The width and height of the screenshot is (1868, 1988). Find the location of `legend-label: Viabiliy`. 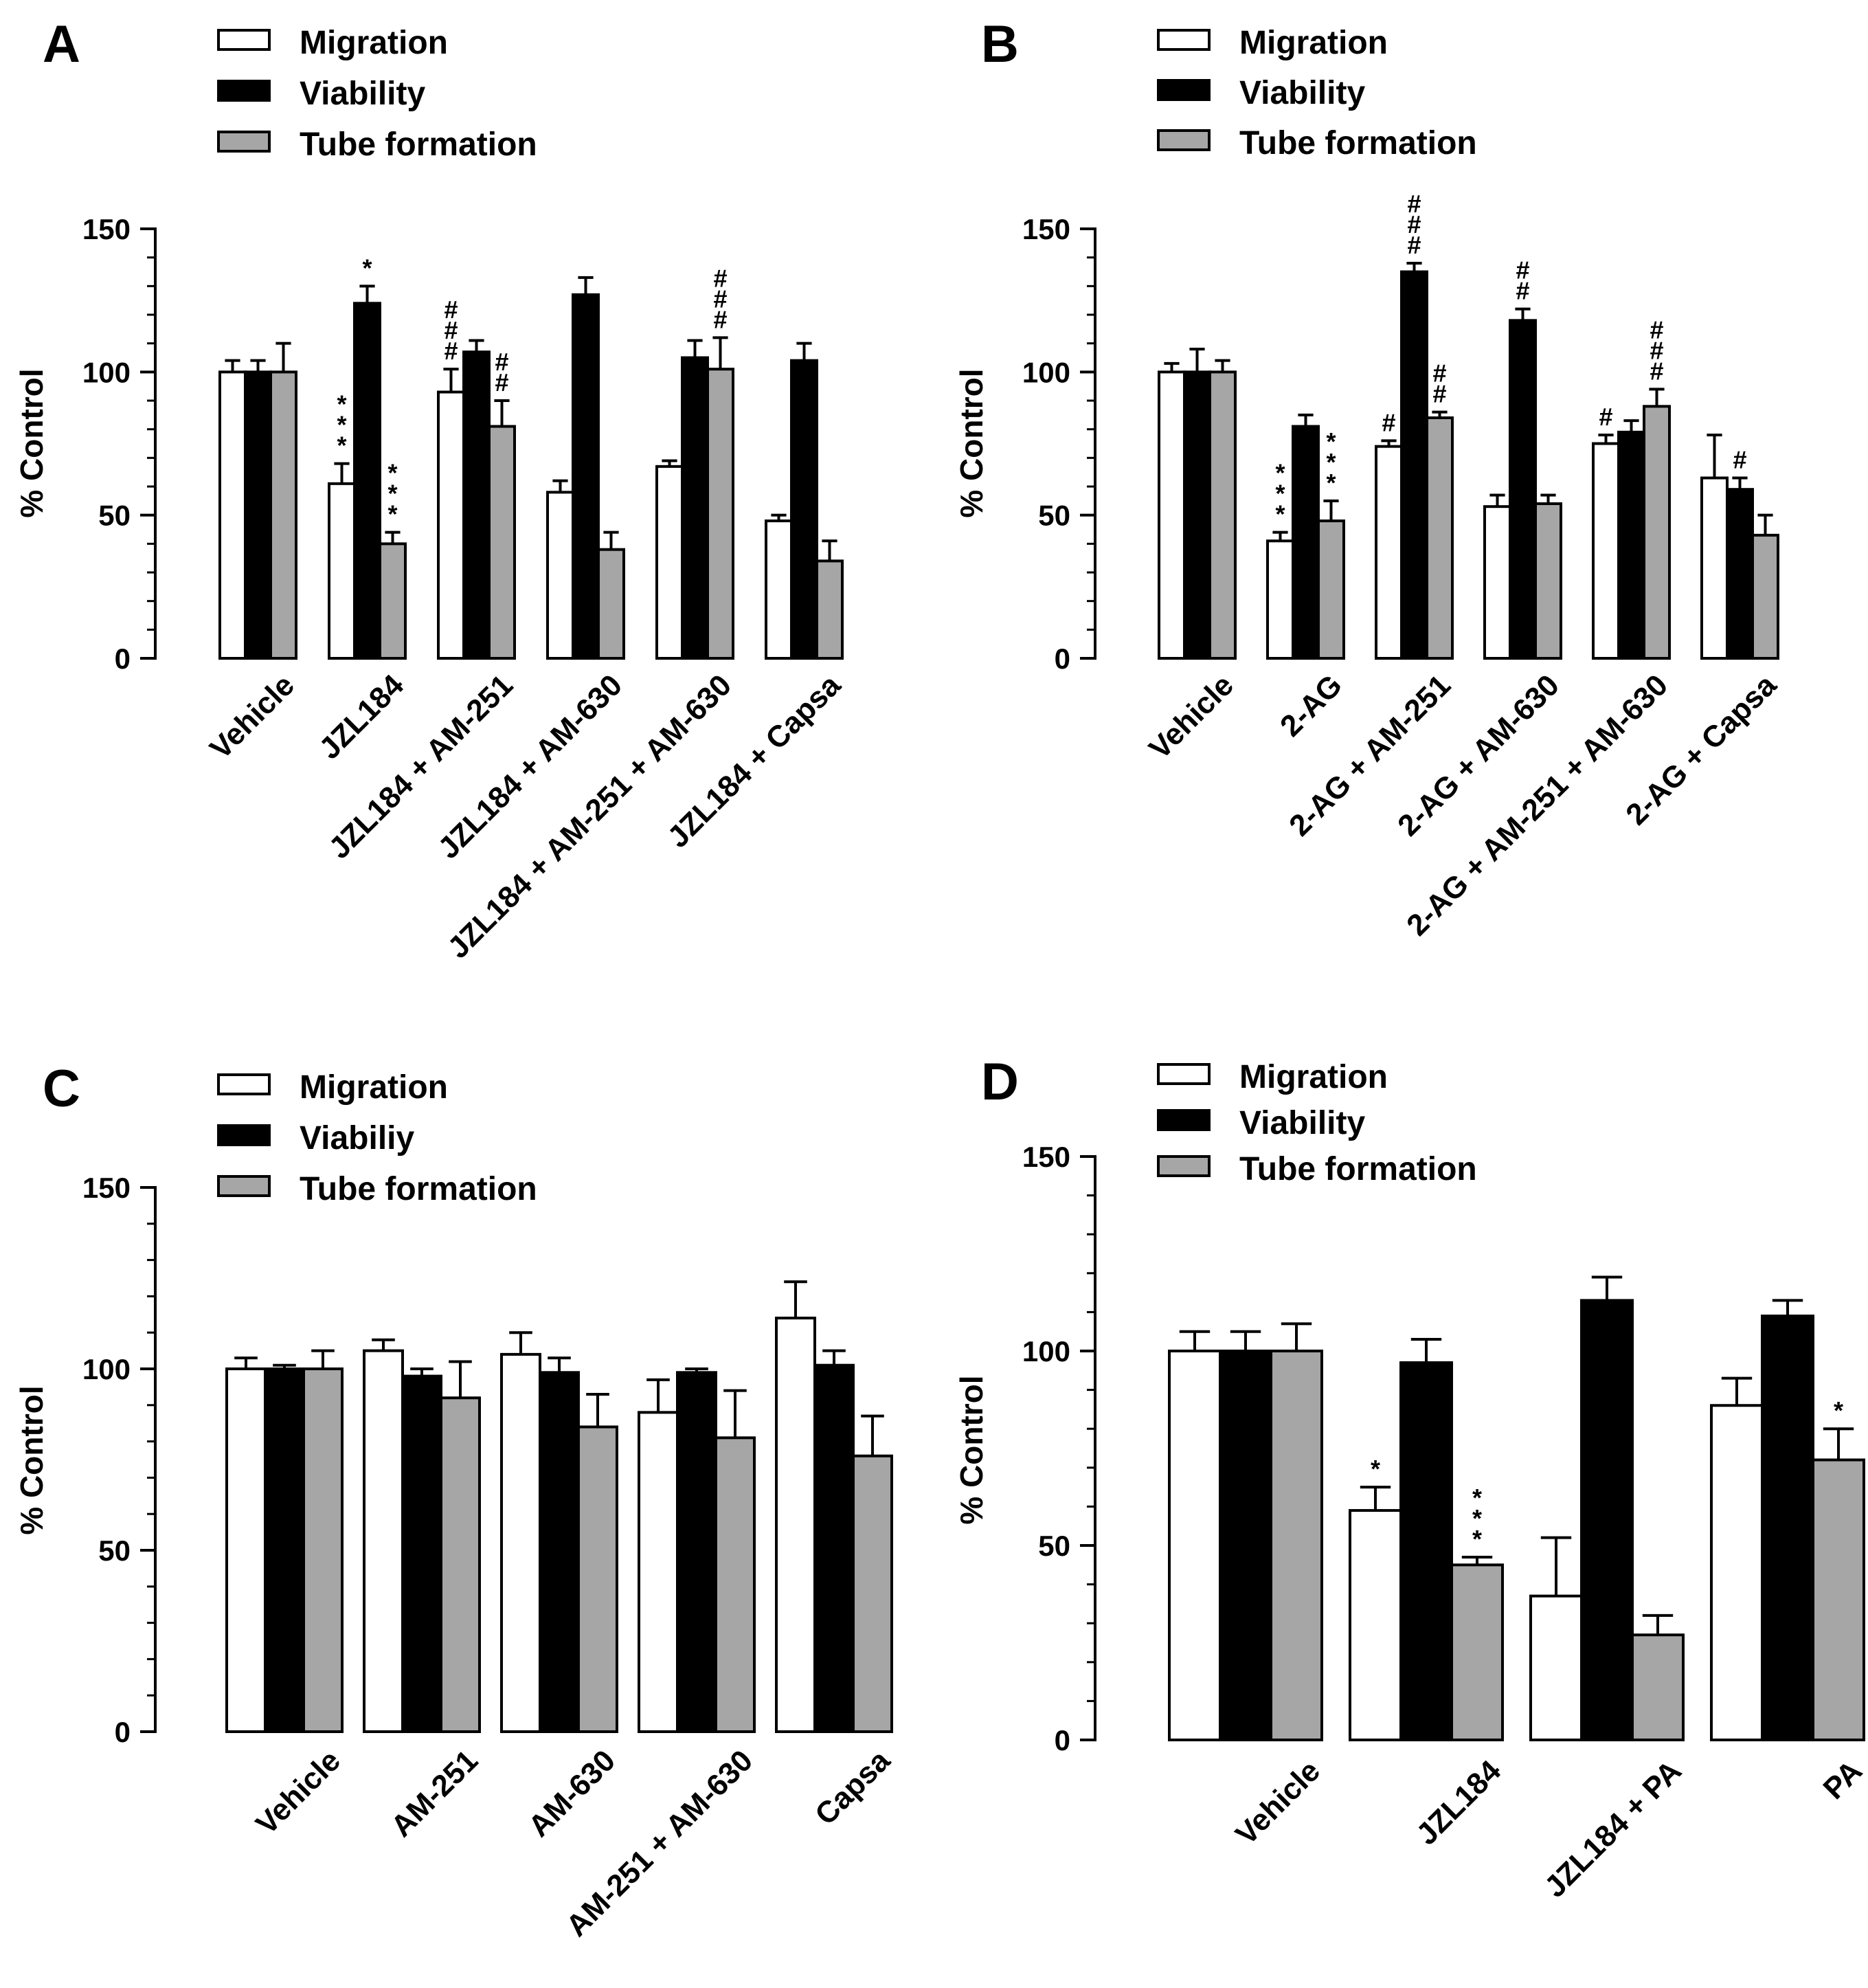

legend-label: Viabiliy is located at coordinates (358, 1138).